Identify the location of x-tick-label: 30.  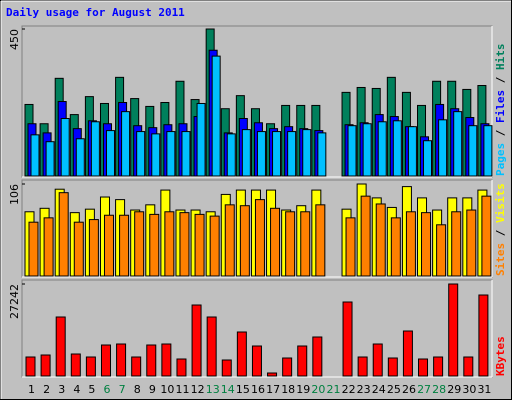
(469, 389).